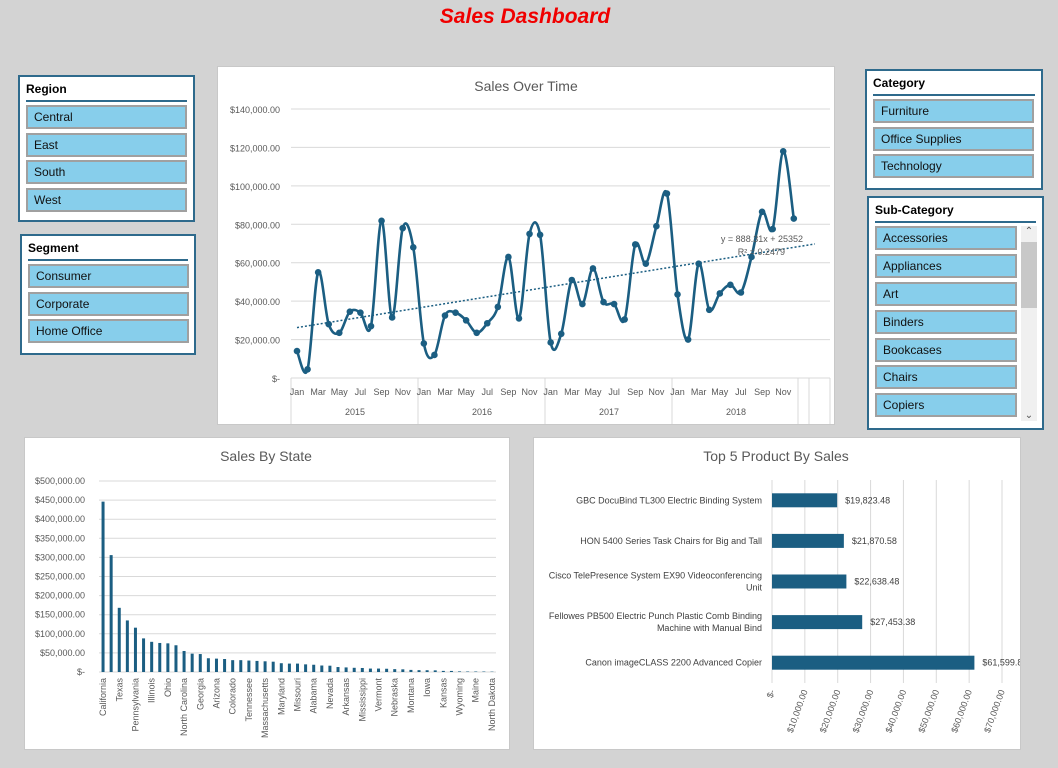 This screenshot has height=768, width=1058. I want to click on chevron-up-icon: ⌃, so click(1029, 231).